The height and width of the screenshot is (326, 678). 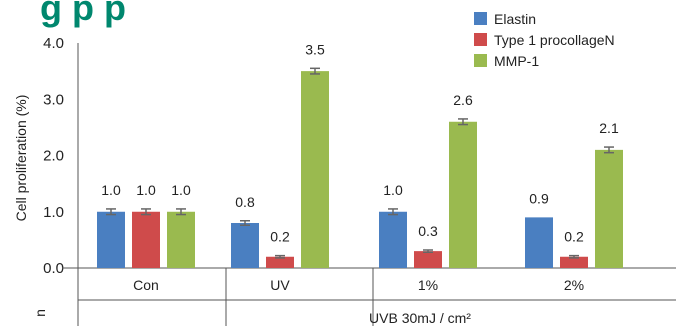 I want to click on legend: Elastin Type 1 procollageN MMP-1, so click(x=544, y=40).